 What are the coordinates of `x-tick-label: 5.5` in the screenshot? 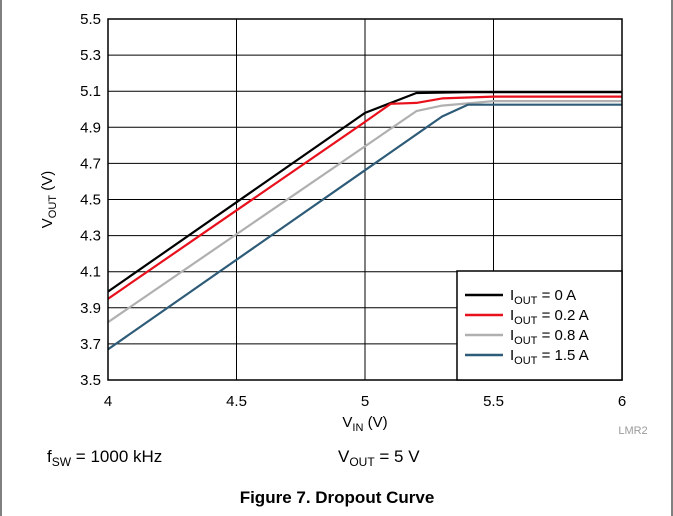 It's located at (493, 401).